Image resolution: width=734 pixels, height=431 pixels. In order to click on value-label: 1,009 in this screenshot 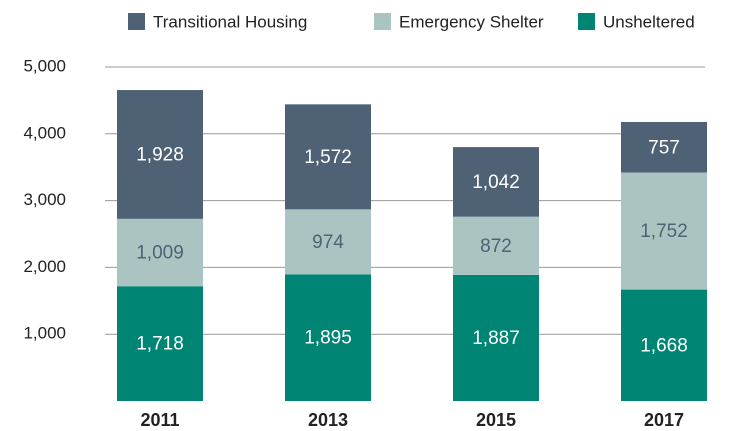, I will do `click(160, 253)`.